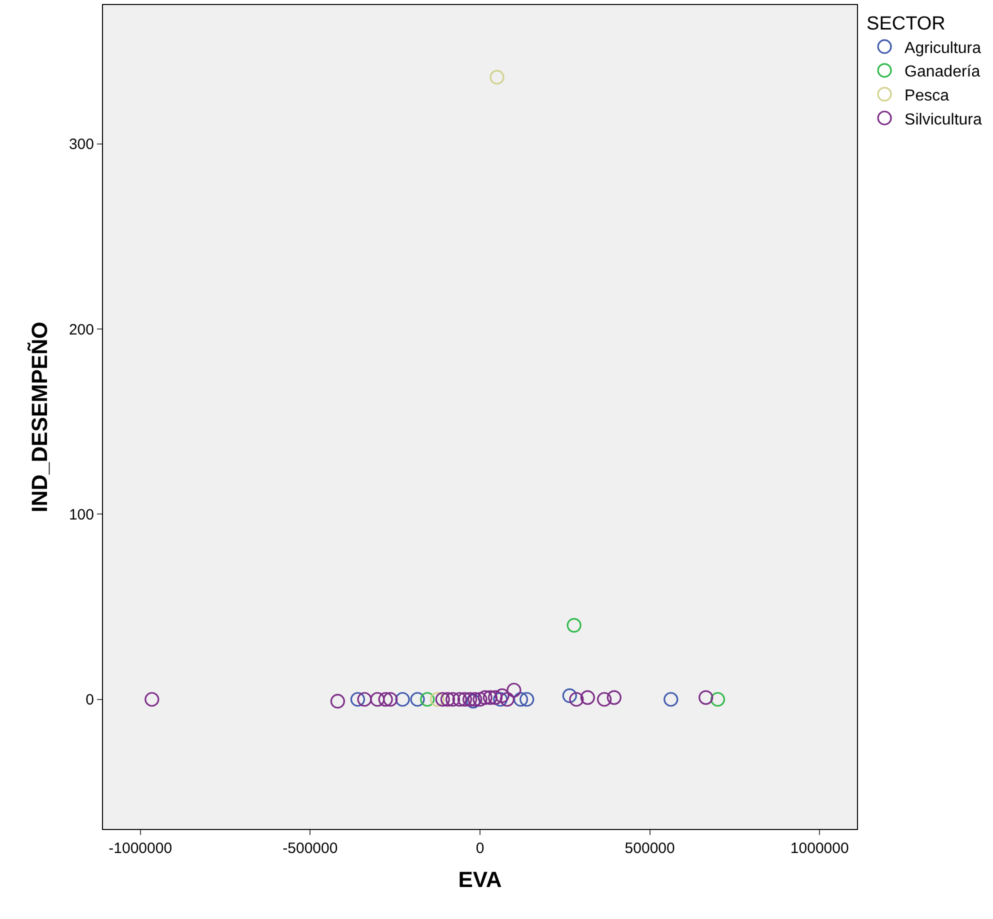 The image size is (993, 919). What do you see at coordinates (480, 879) in the screenshot?
I see `x-axis-title: EVA` at bounding box center [480, 879].